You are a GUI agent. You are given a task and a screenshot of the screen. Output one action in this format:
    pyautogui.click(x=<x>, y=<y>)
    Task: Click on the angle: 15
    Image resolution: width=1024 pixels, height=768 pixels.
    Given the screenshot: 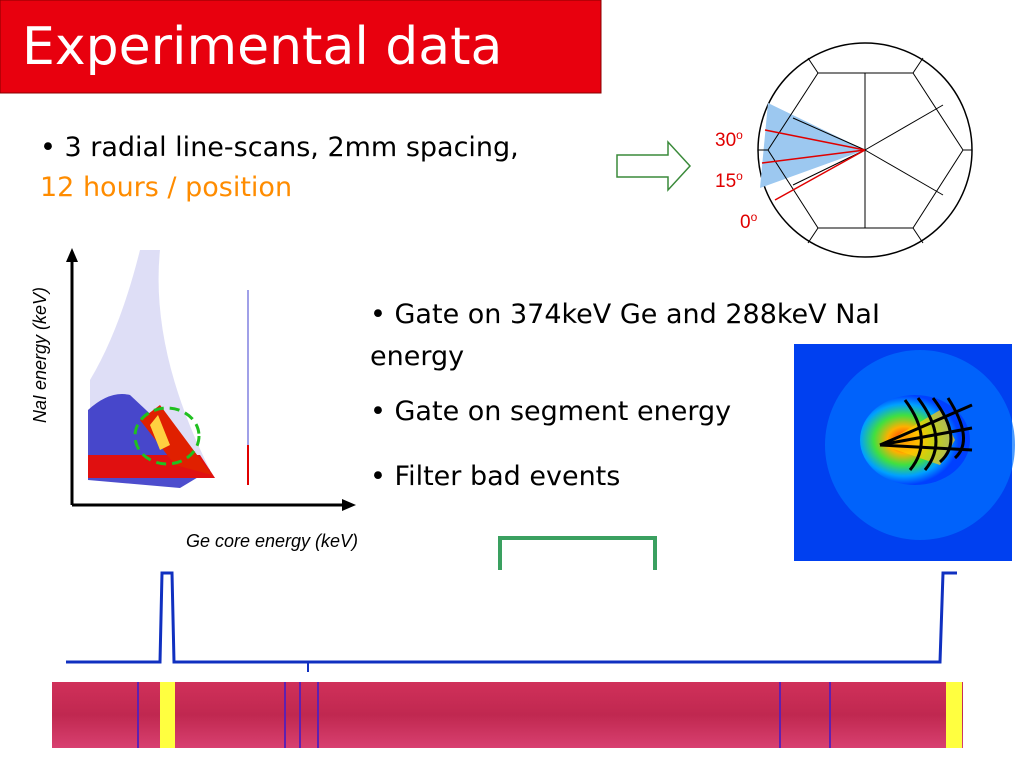 What is the action you would take?
    pyautogui.click(x=725, y=181)
    